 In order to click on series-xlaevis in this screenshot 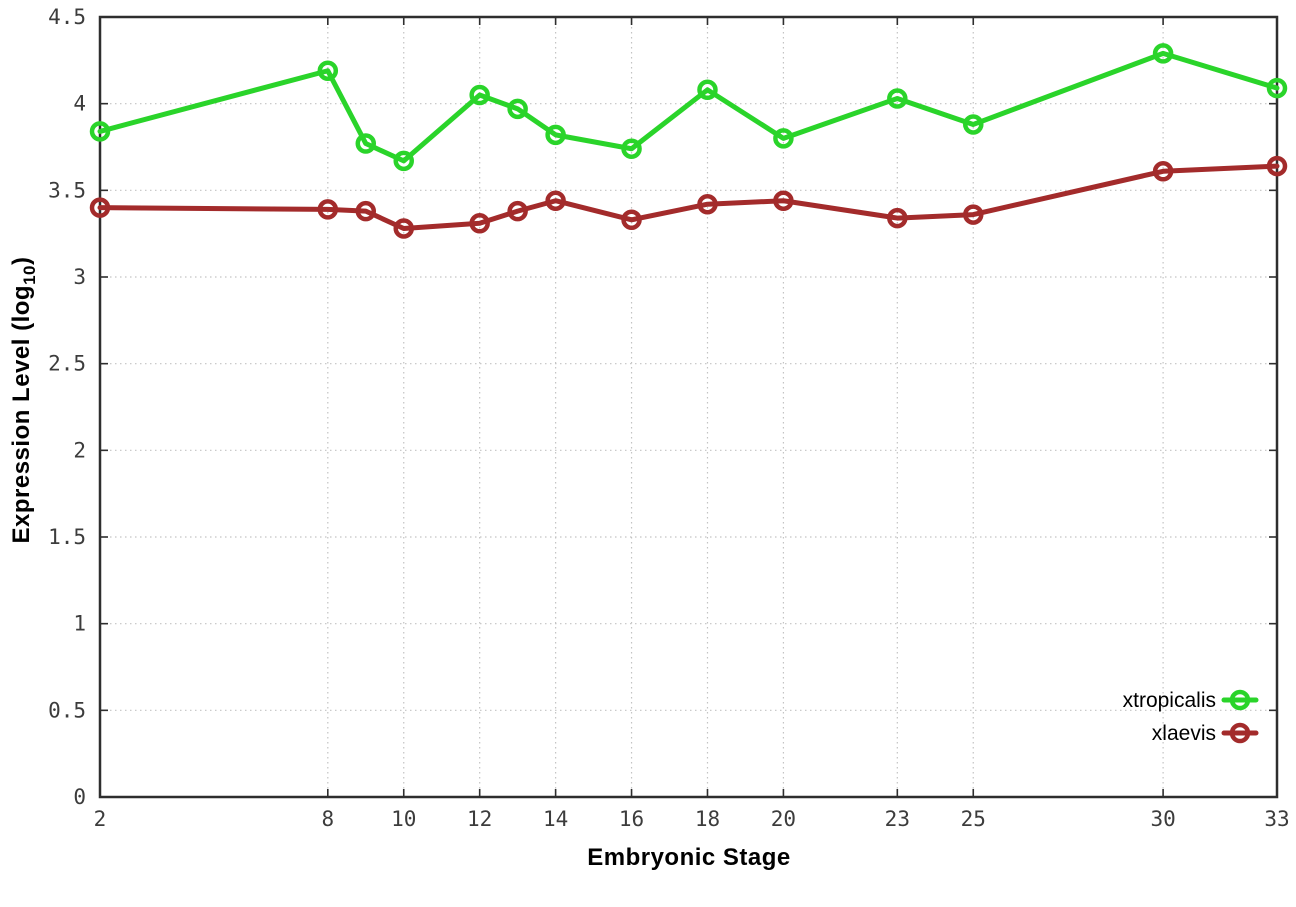, I will do `click(688, 197)`.